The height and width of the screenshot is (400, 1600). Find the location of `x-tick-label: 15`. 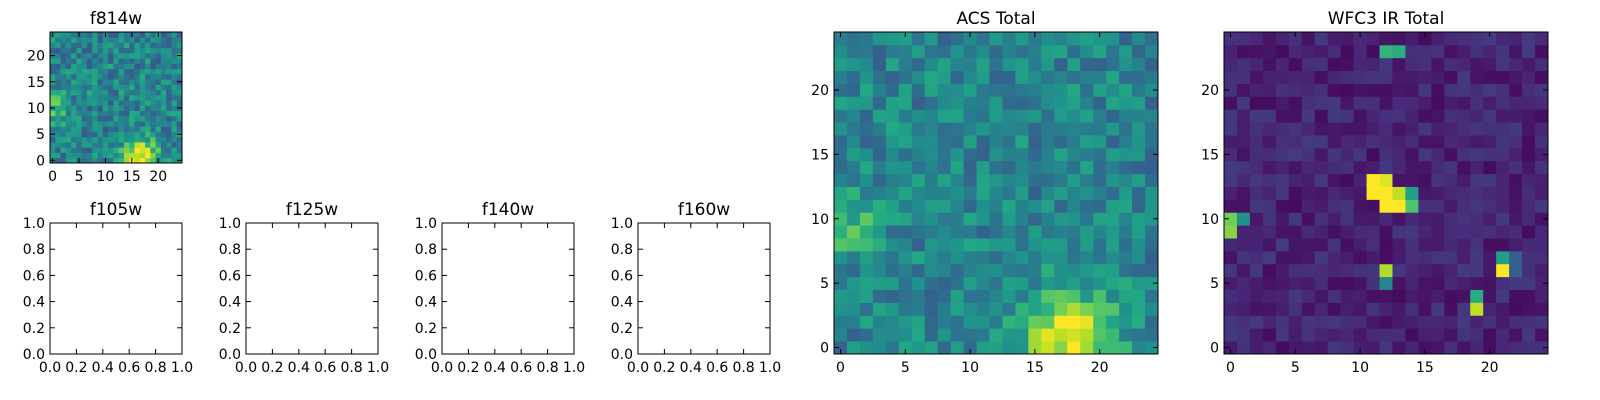

x-tick-label: 15 is located at coordinates (1035, 368).